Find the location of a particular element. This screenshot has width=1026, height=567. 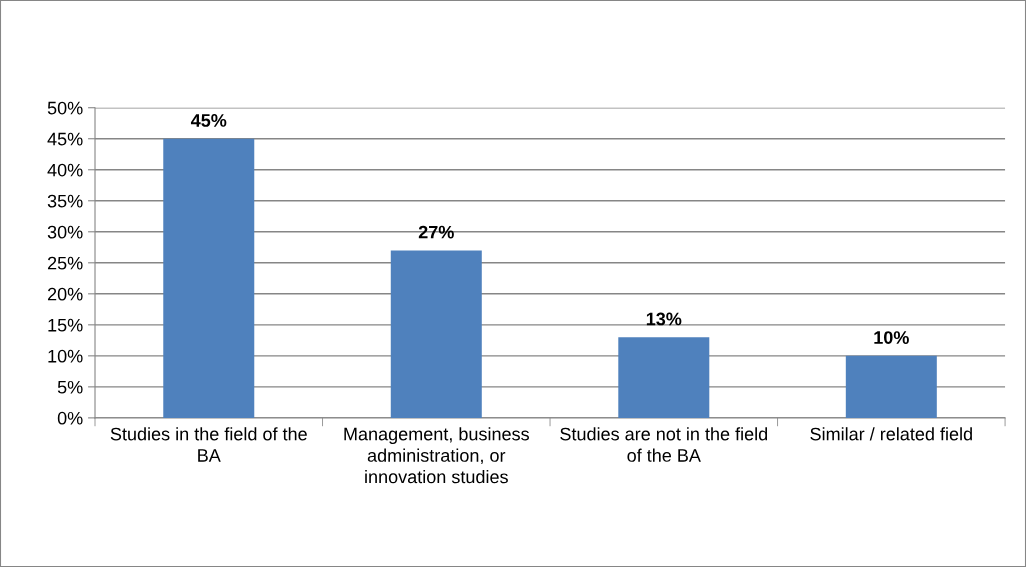

data-label: 13% is located at coordinates (664, 319).